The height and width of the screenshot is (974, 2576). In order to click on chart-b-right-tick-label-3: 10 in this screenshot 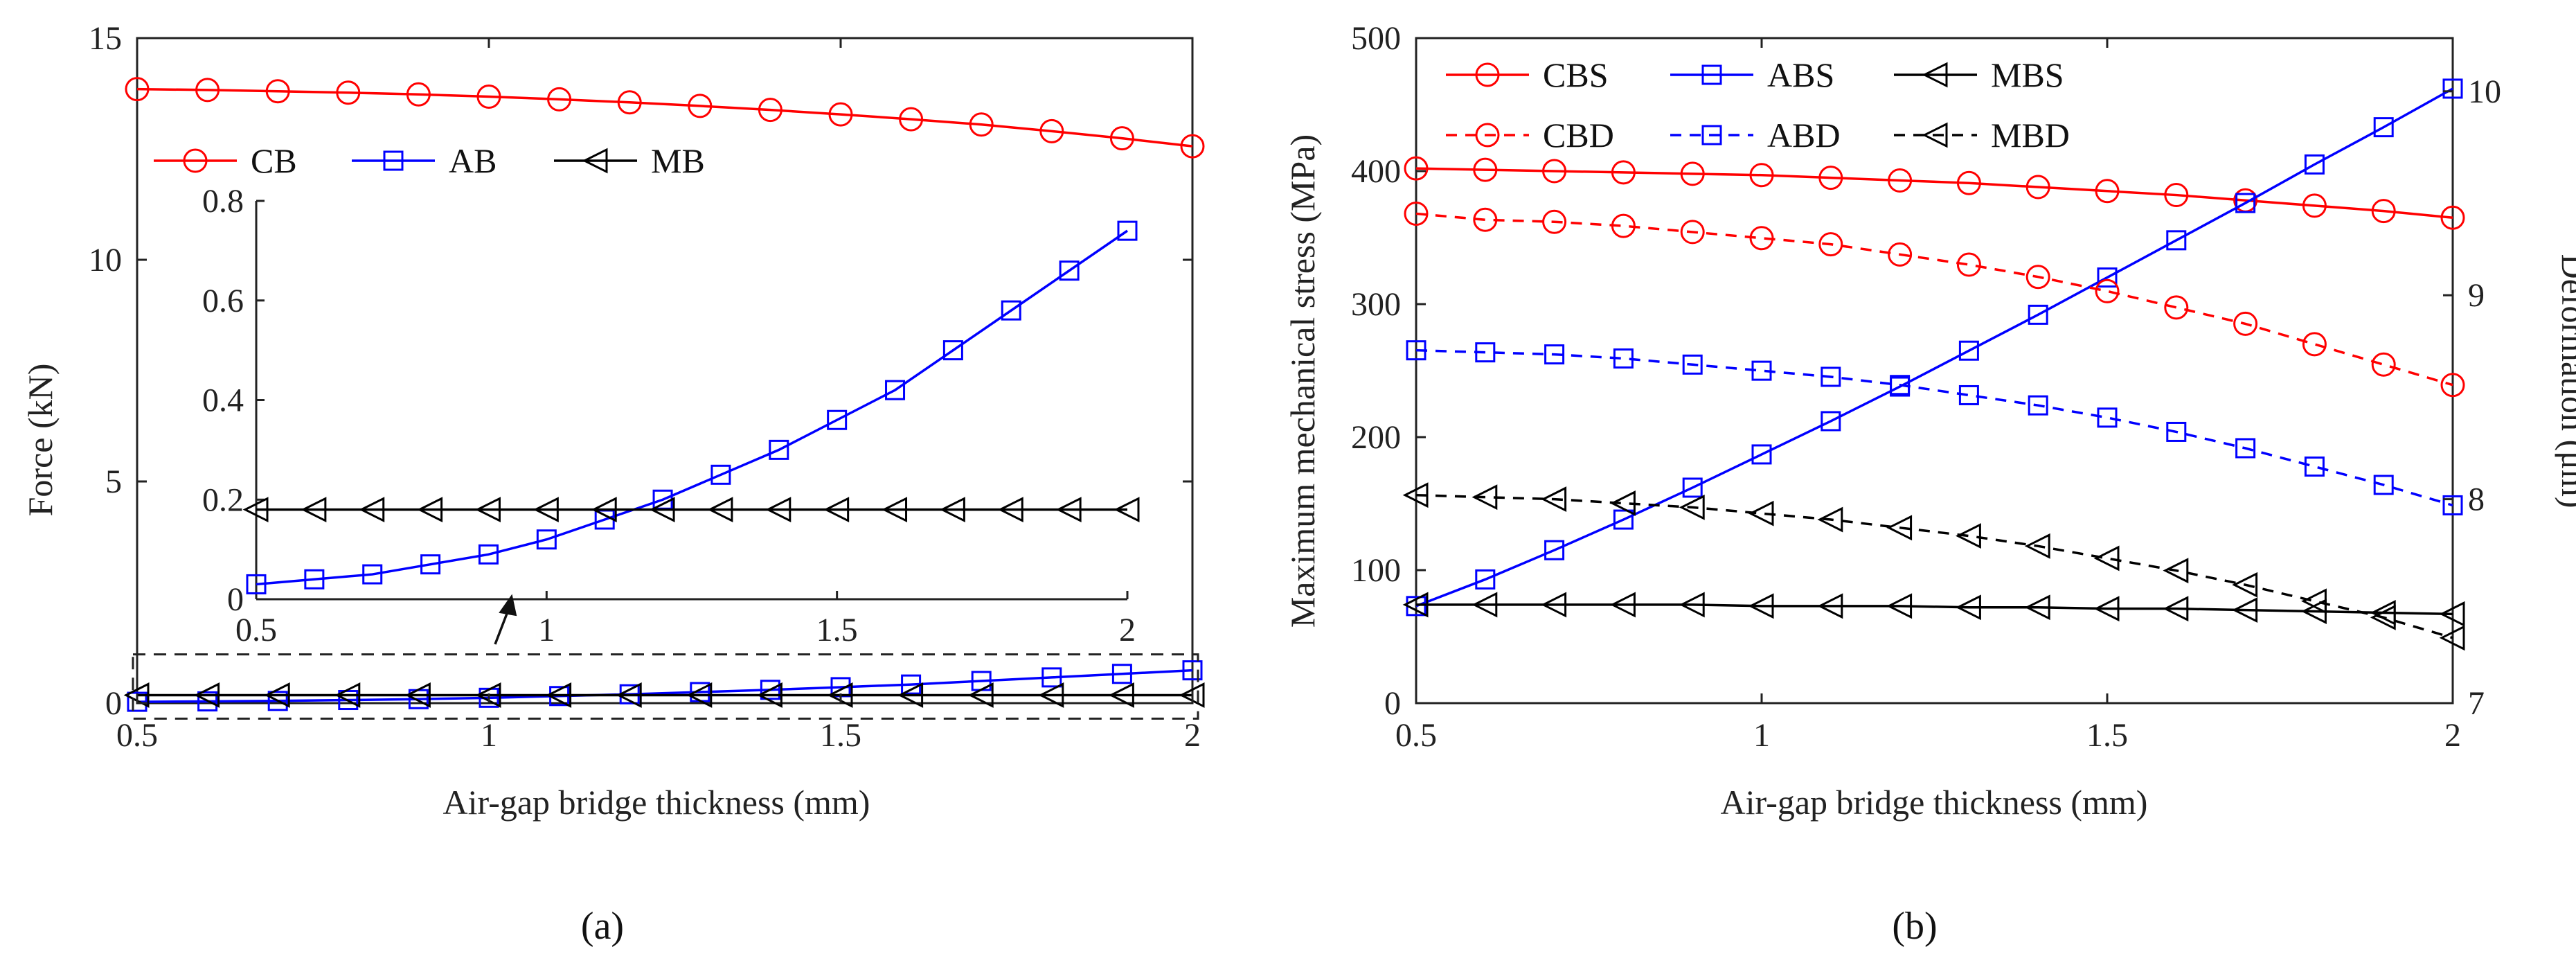, I will do `click(2484, 91)`.